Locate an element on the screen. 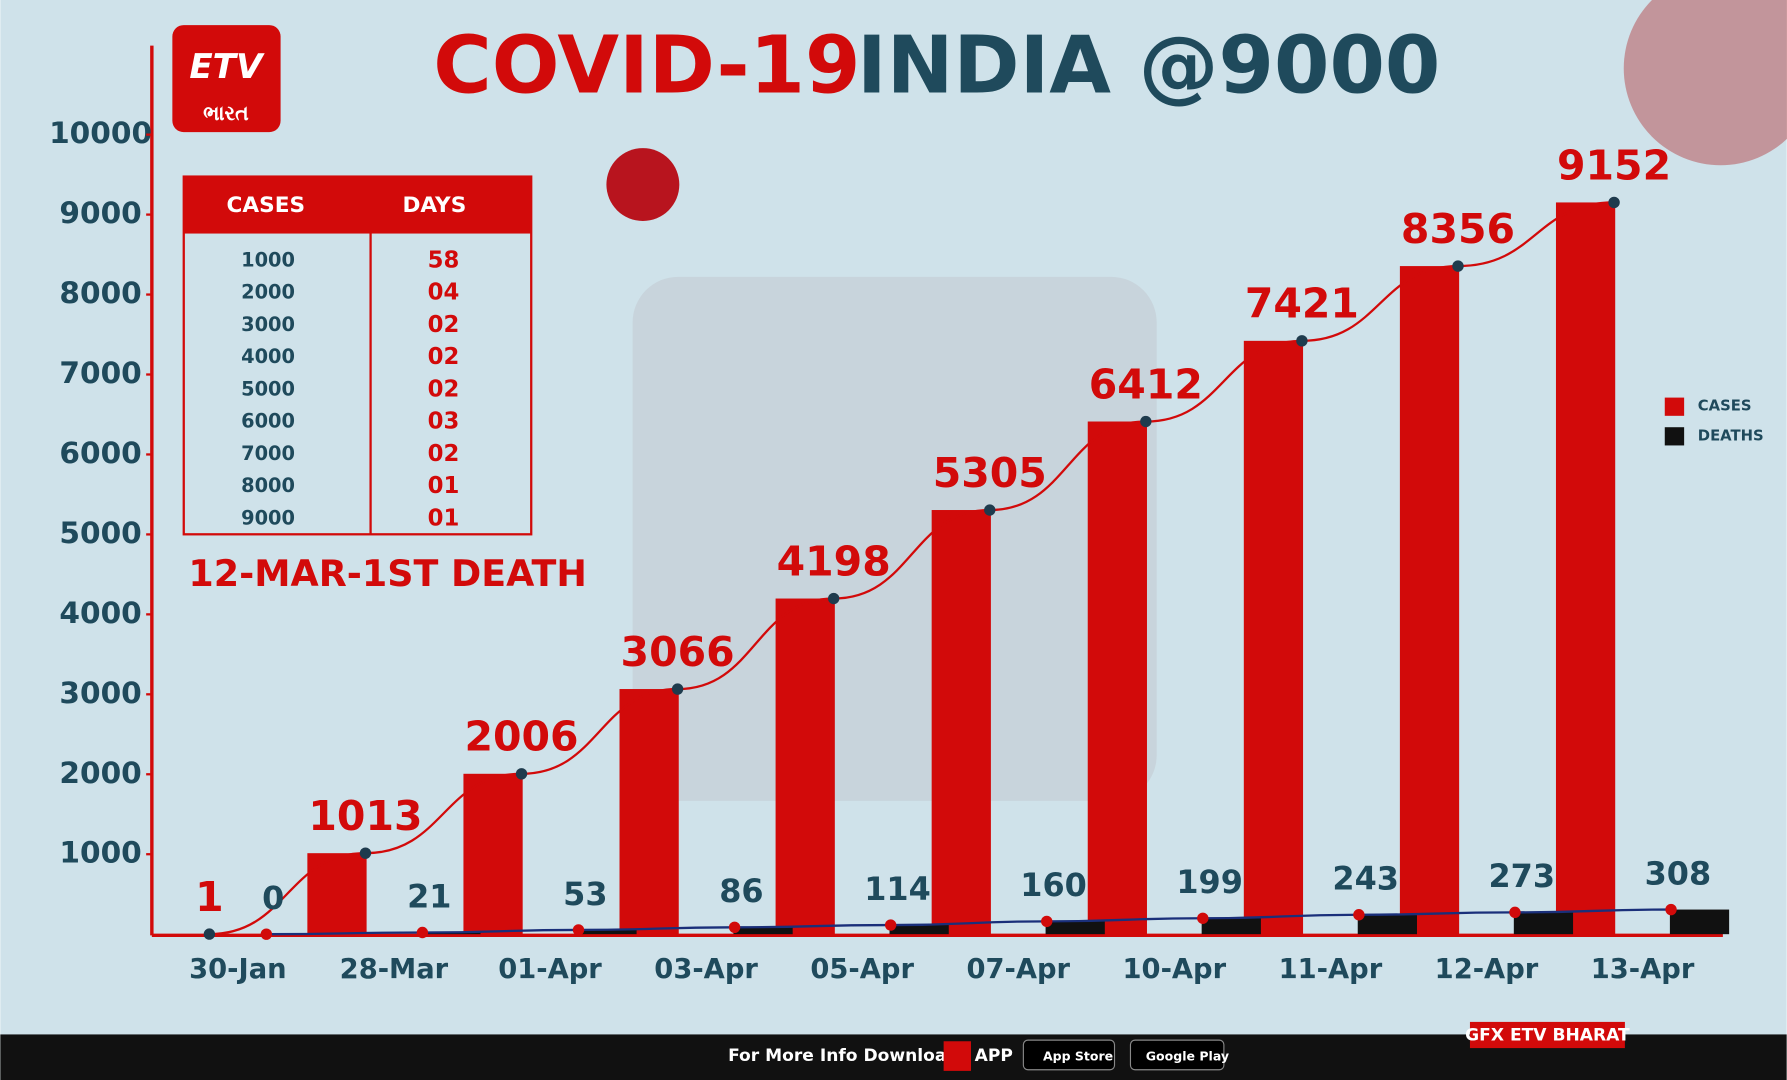 The height and width of the screenshot is (1080, 1787). footer-logo is located at coordinates (957, 1056).